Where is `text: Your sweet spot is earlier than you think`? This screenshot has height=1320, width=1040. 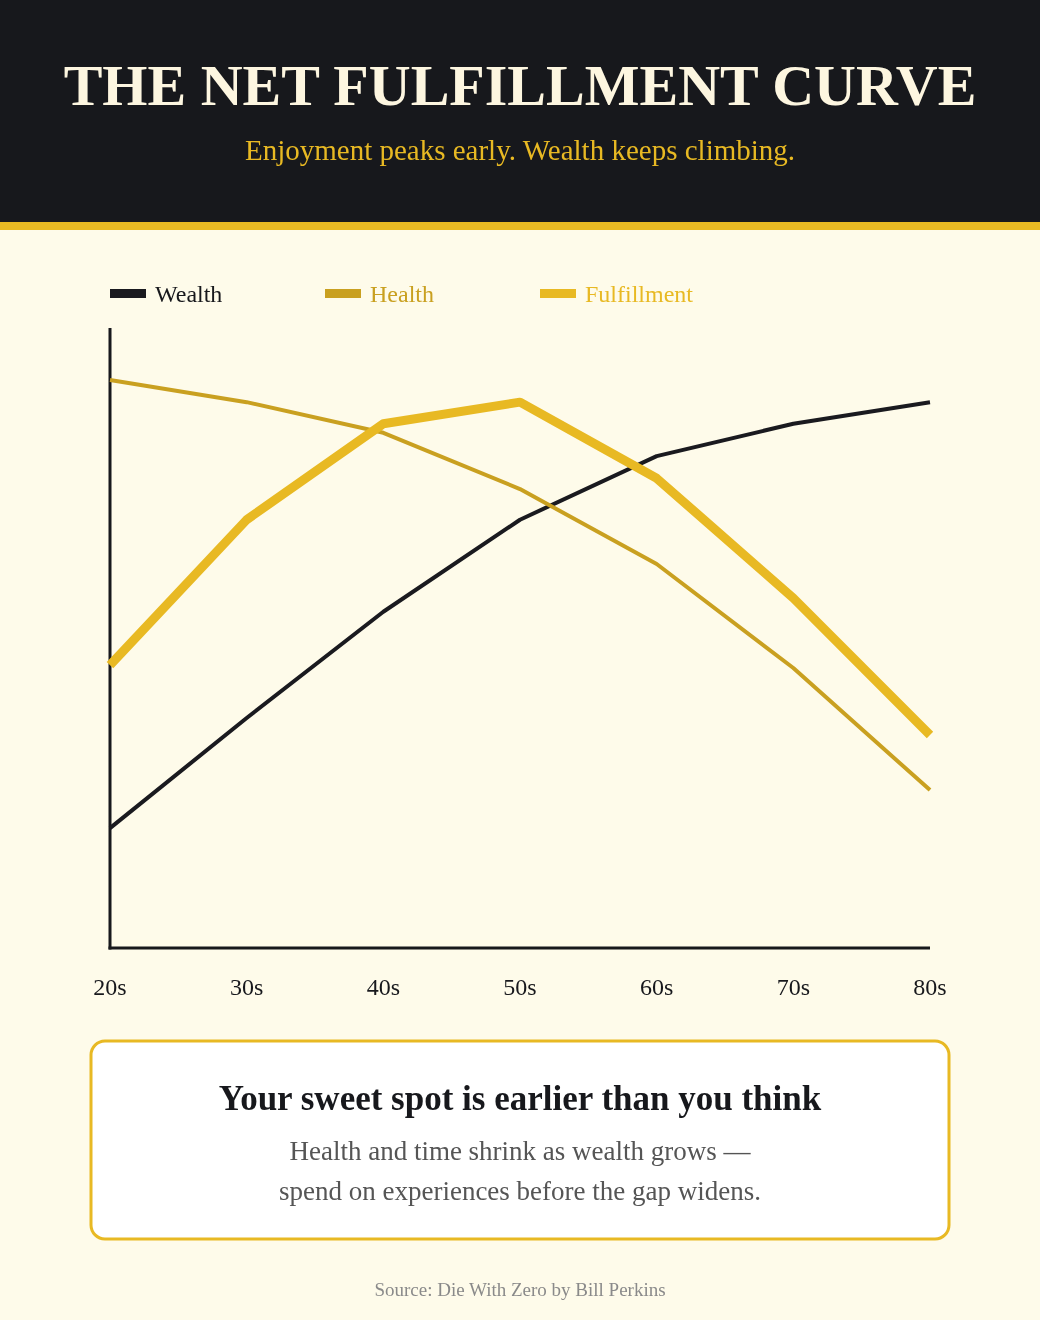 text: Your sweet spot is earlier than you think is located at coordinates (520, 1098).